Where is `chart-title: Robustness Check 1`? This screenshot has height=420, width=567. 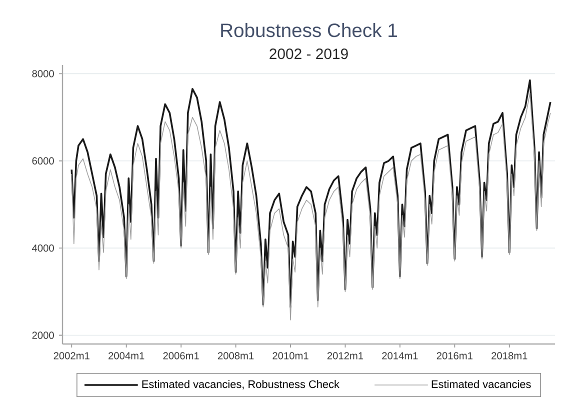
chart-title: Robustness Check 1 is located at coordinates (309, 30).